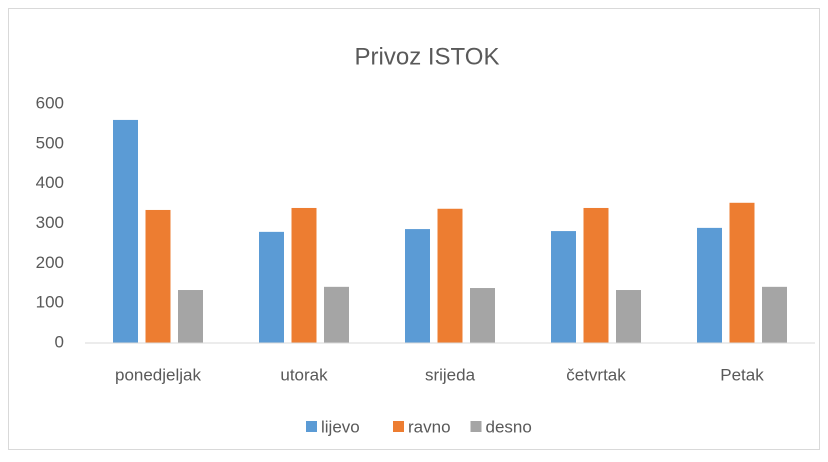  Describe the element at coordinates (304, 374) in the screenshot. I see `x-tick-label: utorak` at that location.